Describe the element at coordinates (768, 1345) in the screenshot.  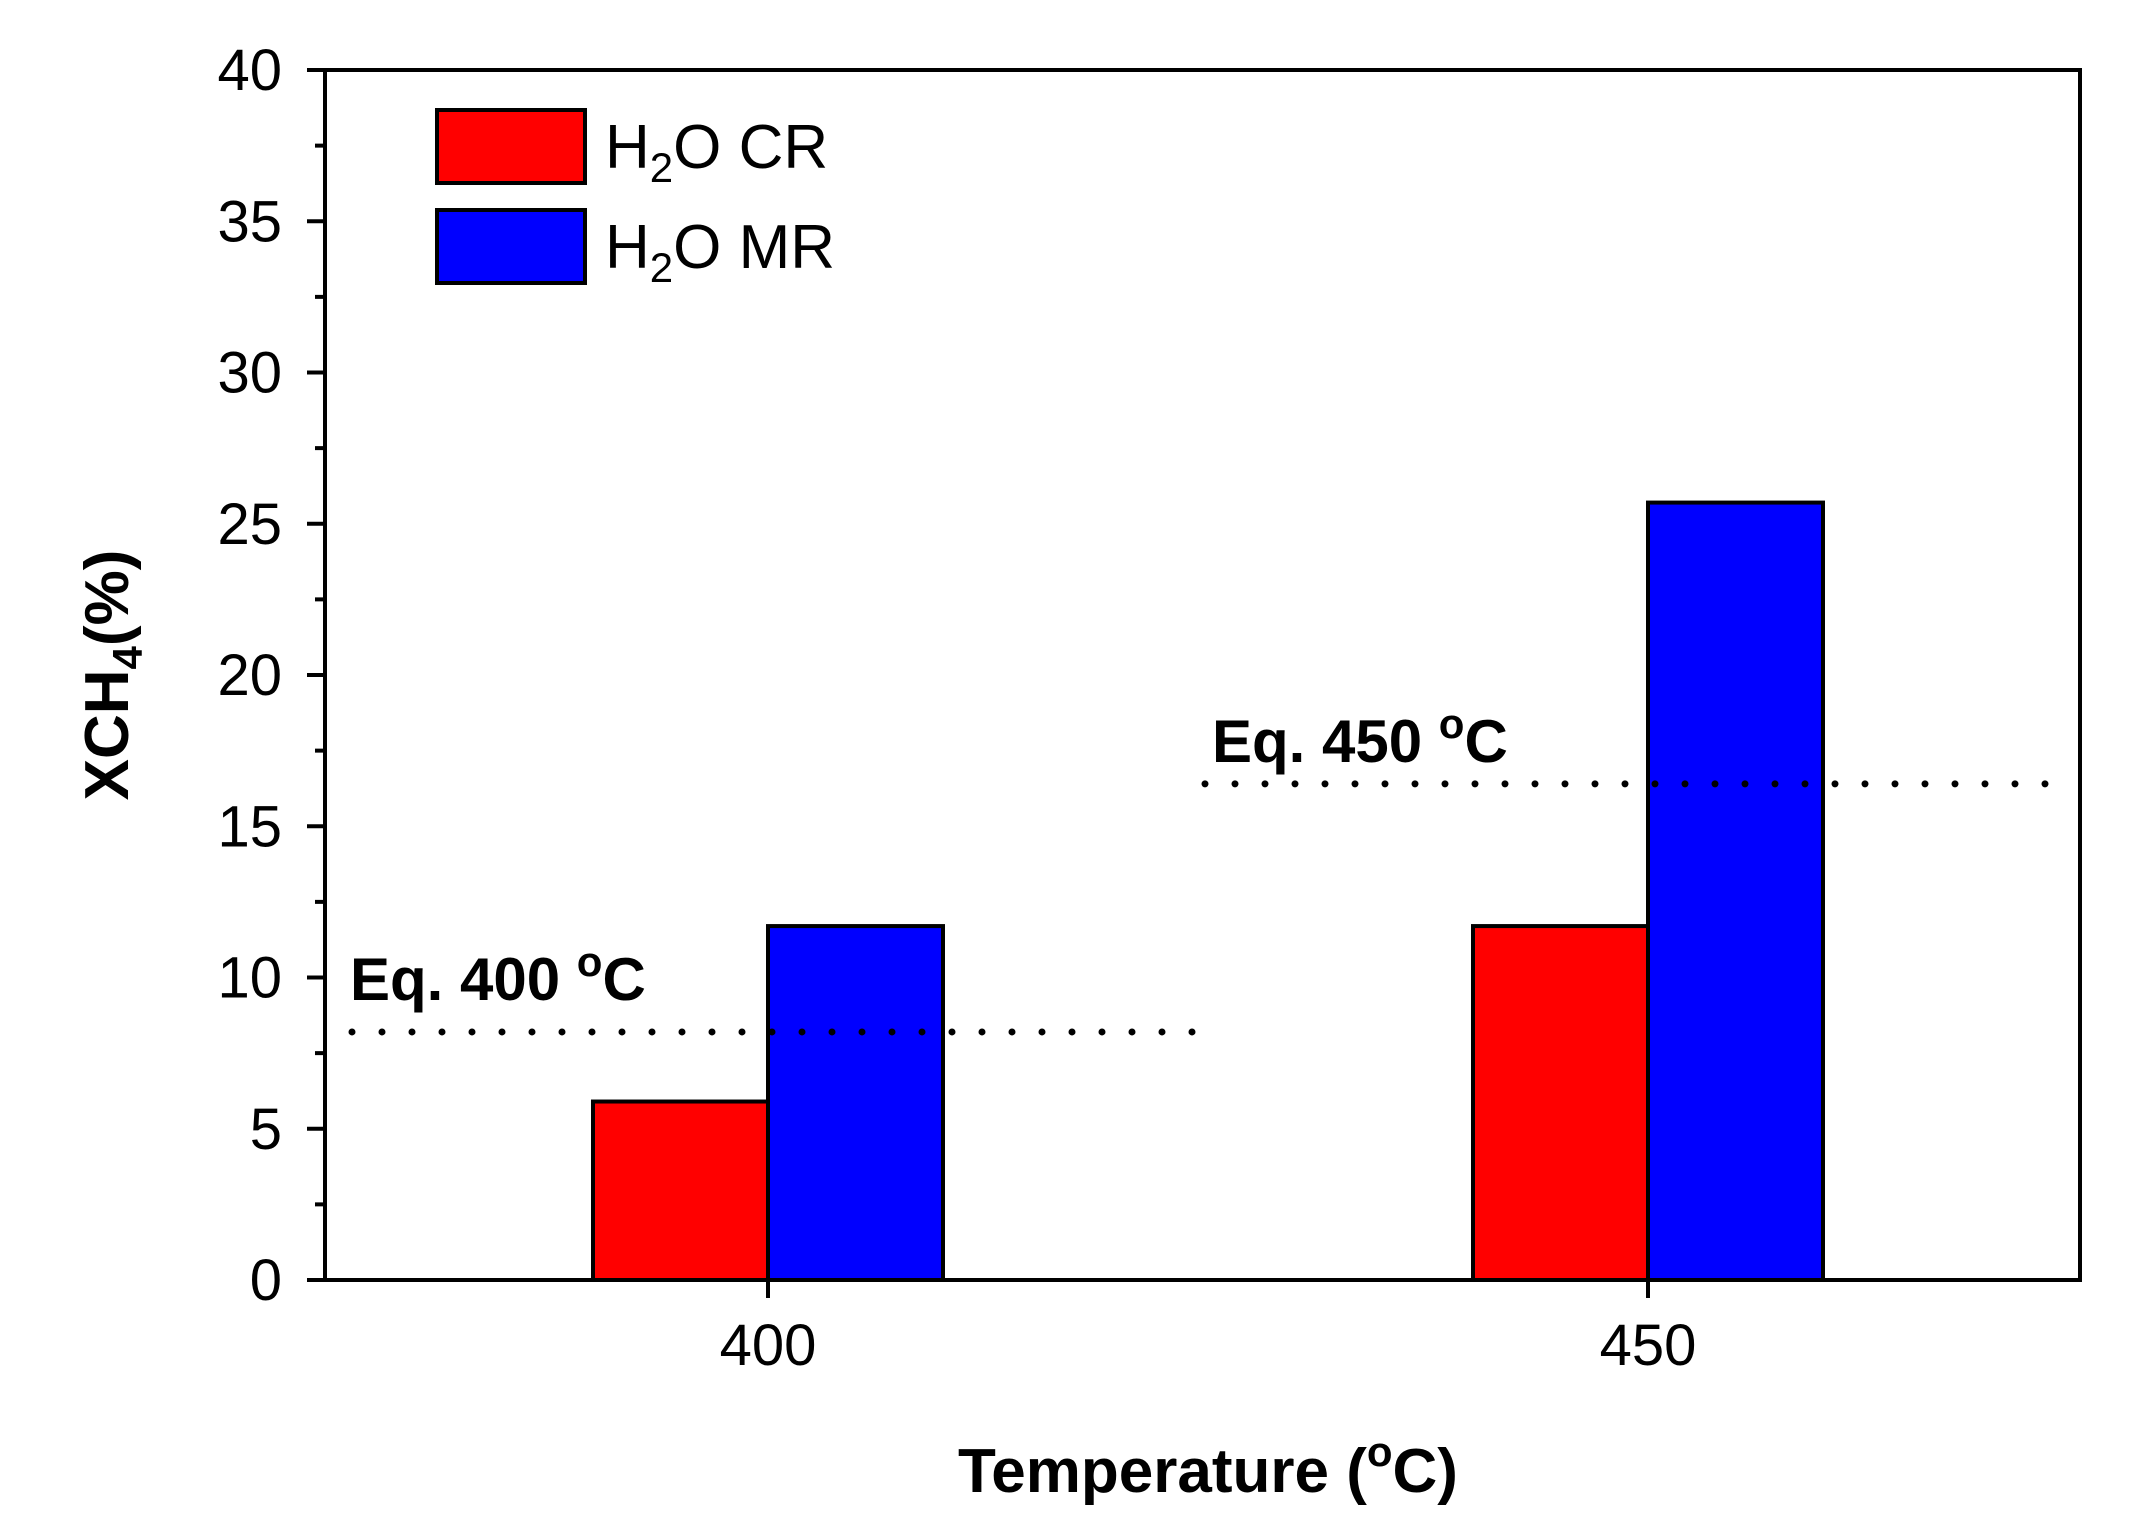
I see `x-tick-label: 400` at that location.